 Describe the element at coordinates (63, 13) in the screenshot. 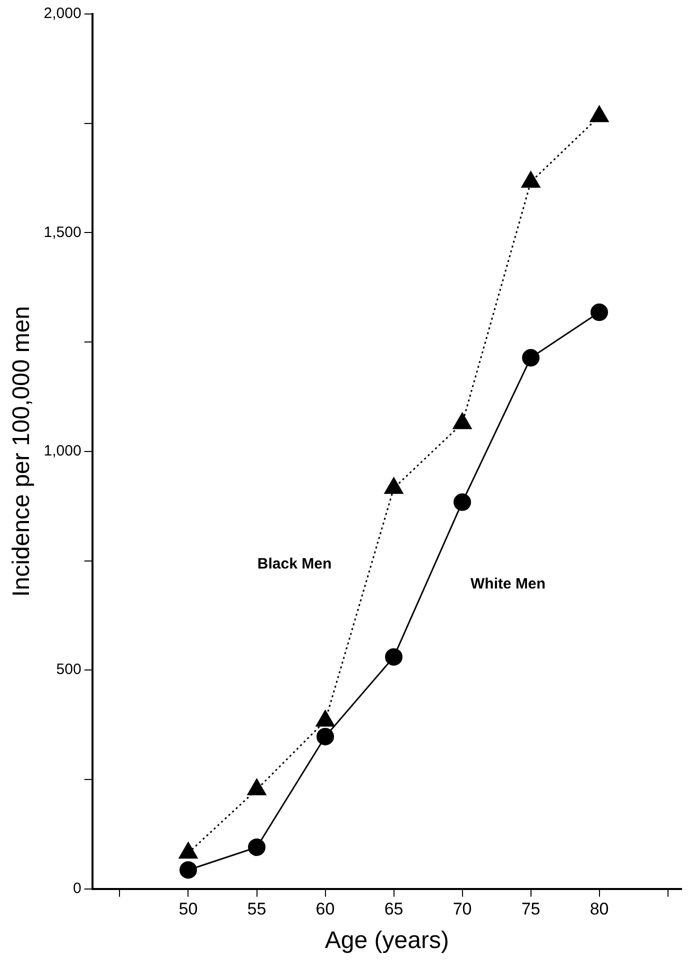

I see `y-tick-label: 2,000` at that location.